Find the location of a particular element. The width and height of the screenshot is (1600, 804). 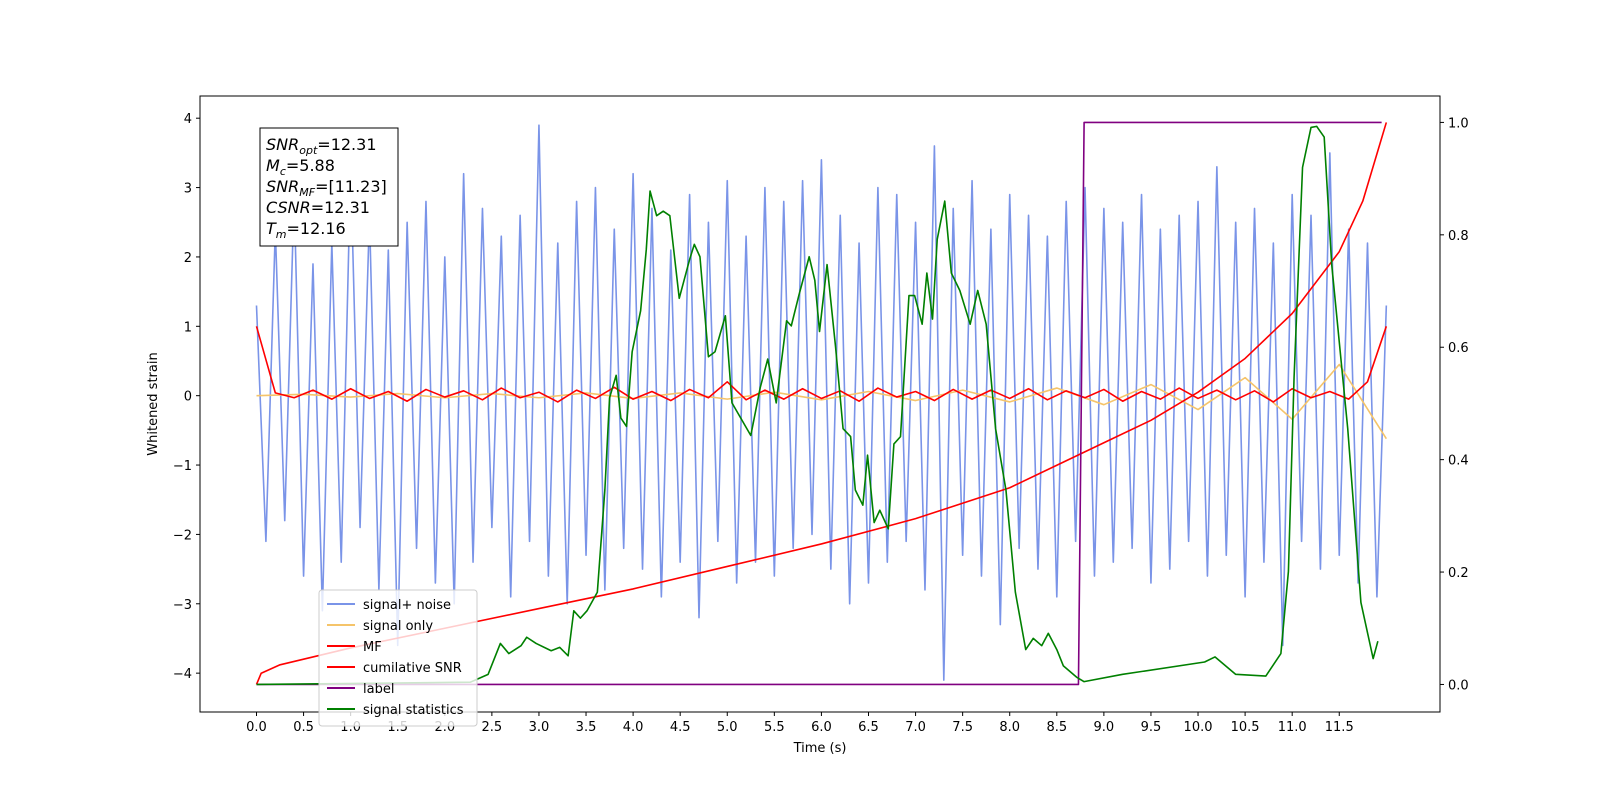

x-tick-label: 8.0 is located at coordinates (1009, 727).